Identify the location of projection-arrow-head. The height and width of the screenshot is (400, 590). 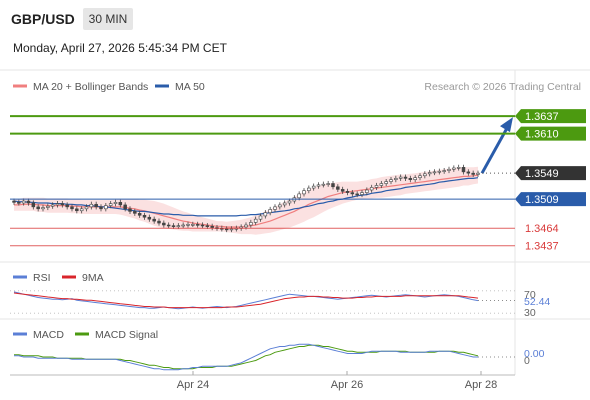
(506, 125).